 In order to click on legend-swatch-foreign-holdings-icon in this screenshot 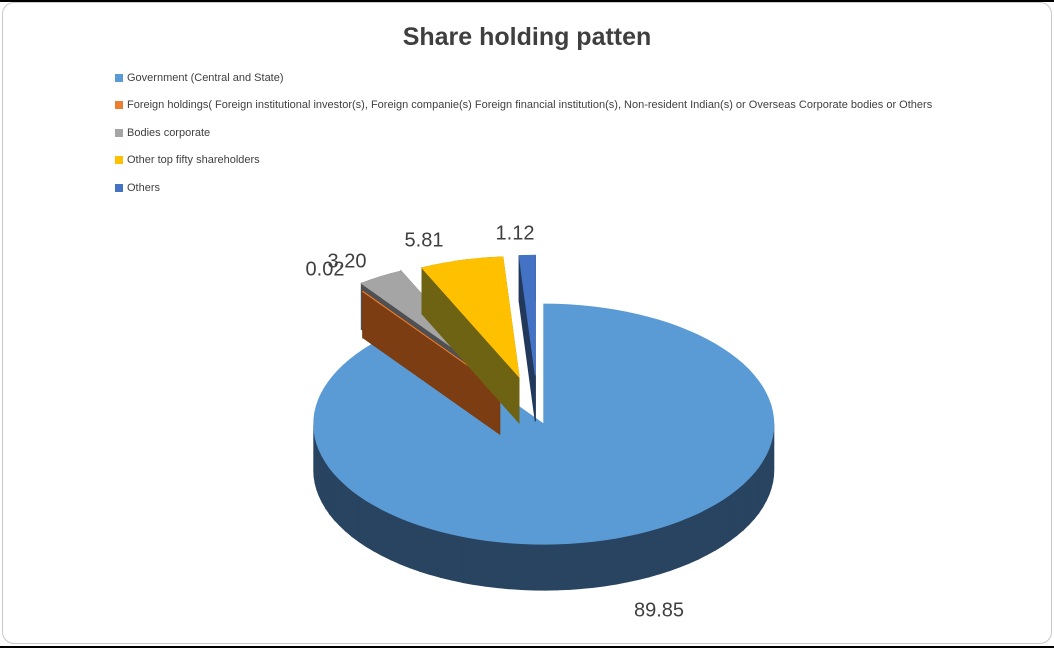, I will do `click(119, 105)`.